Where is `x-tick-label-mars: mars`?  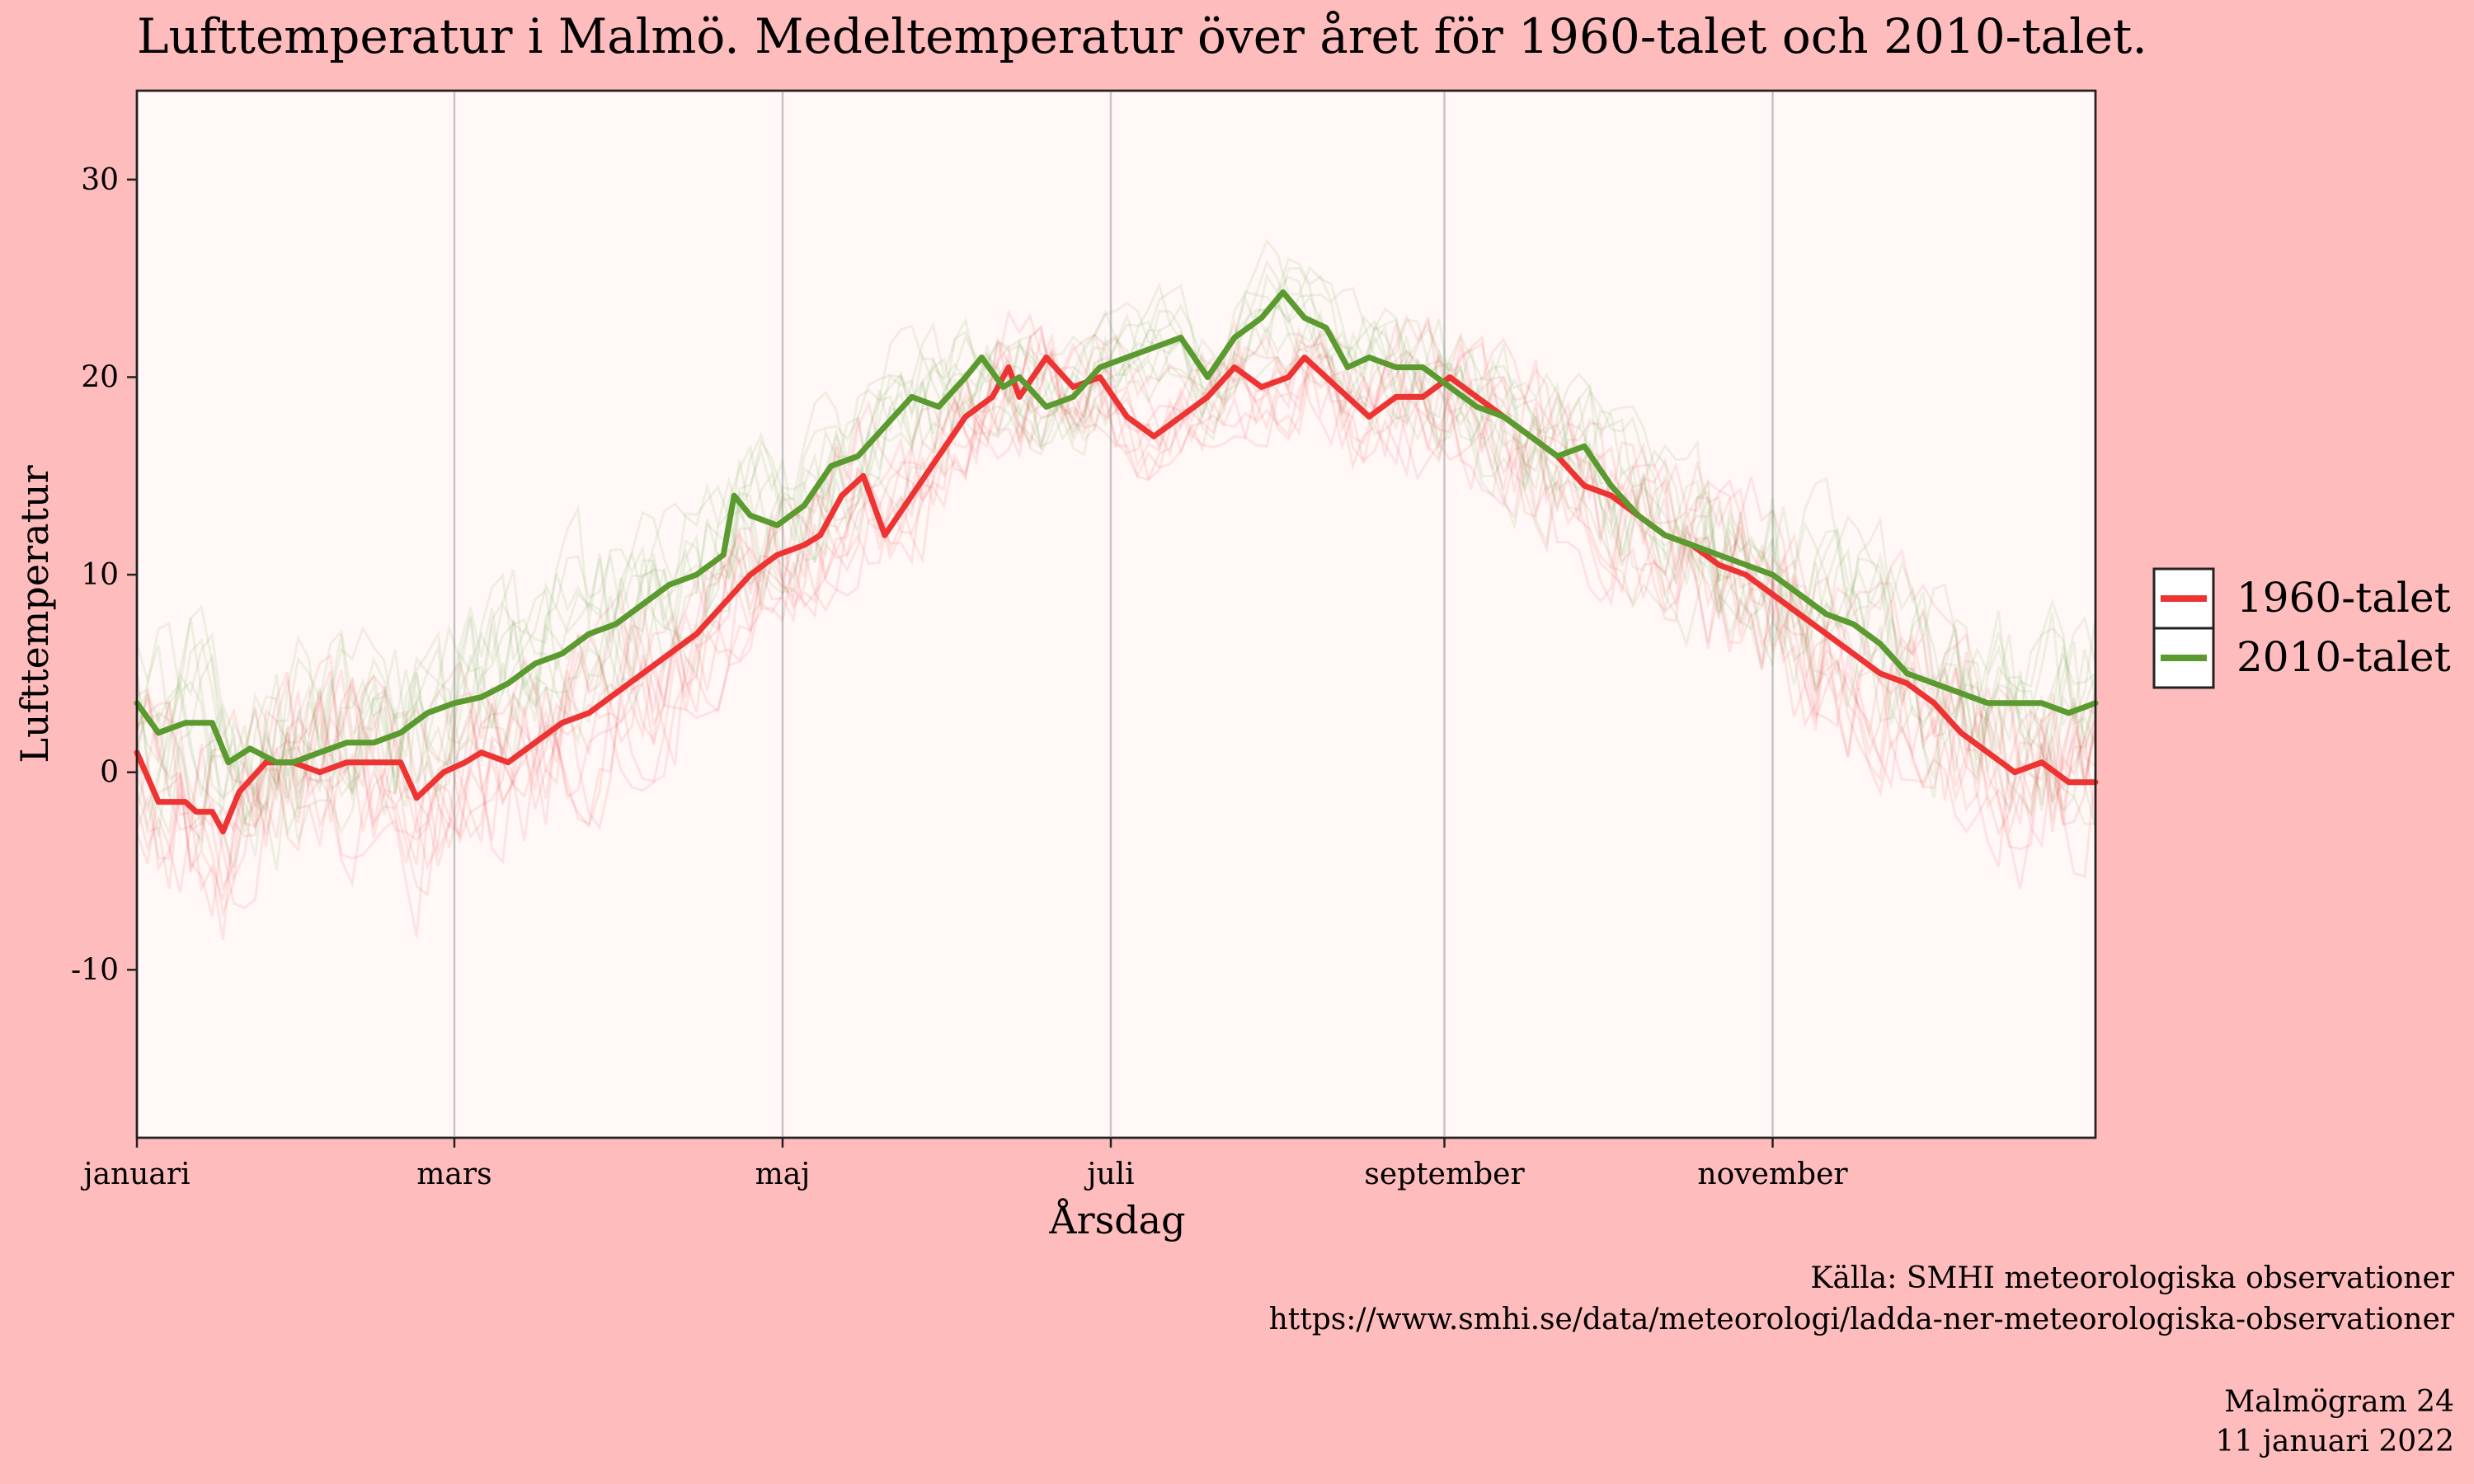
x-tick-label-mars: mars is located at coordinates (454, 1174).